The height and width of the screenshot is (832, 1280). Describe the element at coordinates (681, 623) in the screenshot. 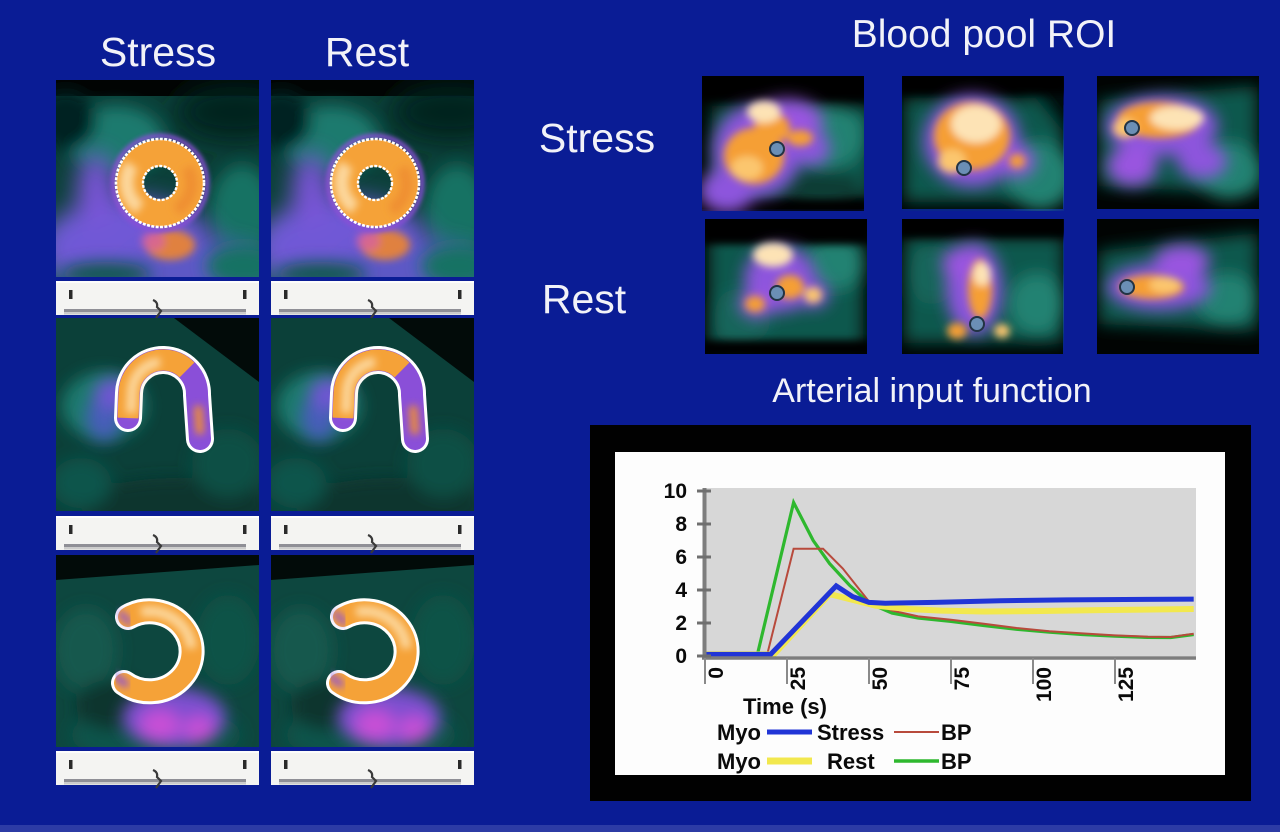

I see `svg-text: 2` at that location.